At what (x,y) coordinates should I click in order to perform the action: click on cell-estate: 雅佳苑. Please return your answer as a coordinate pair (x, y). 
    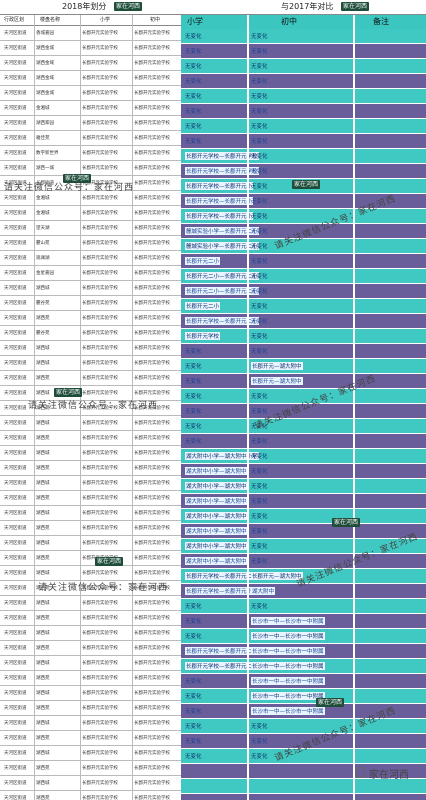
    Looking at the image, I should click on (43, 138).